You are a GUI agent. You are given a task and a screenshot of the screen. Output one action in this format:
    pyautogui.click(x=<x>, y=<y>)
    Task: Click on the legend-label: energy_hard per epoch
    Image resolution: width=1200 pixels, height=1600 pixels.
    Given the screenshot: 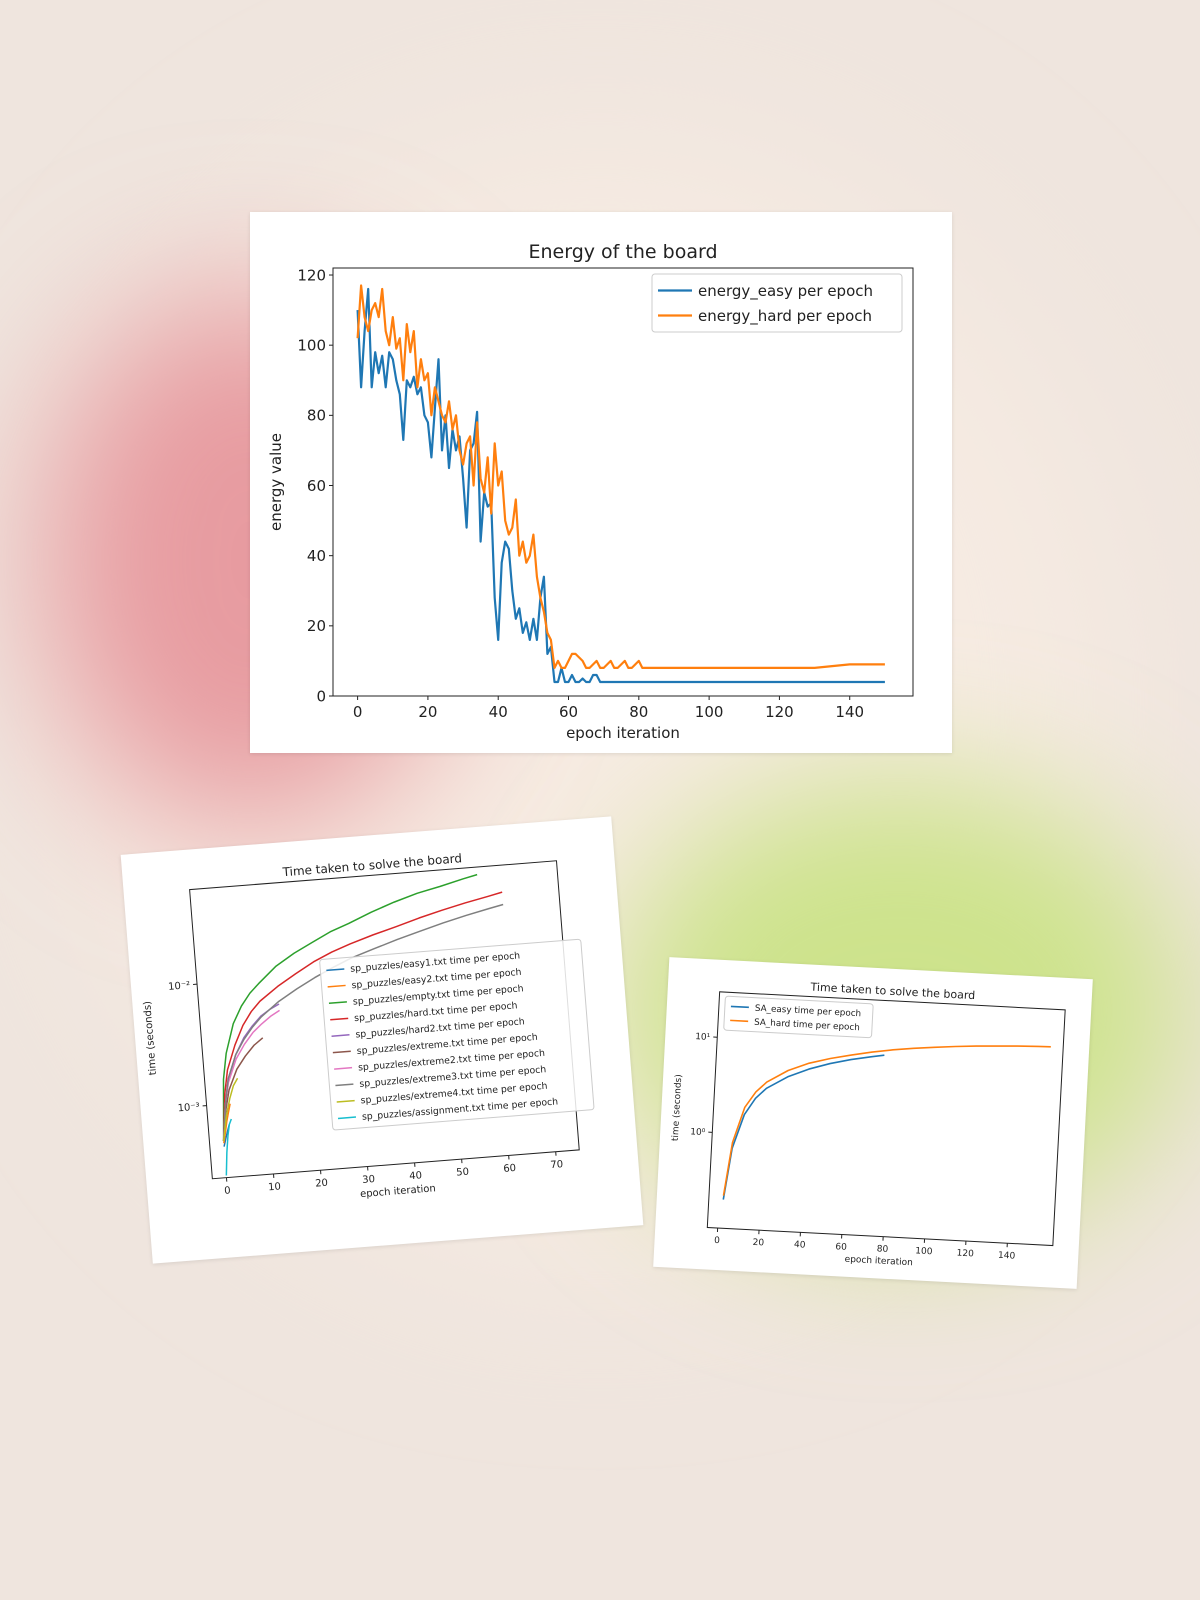 What is the action you would take?
    pyautogui.click(x=785, y=316)
    